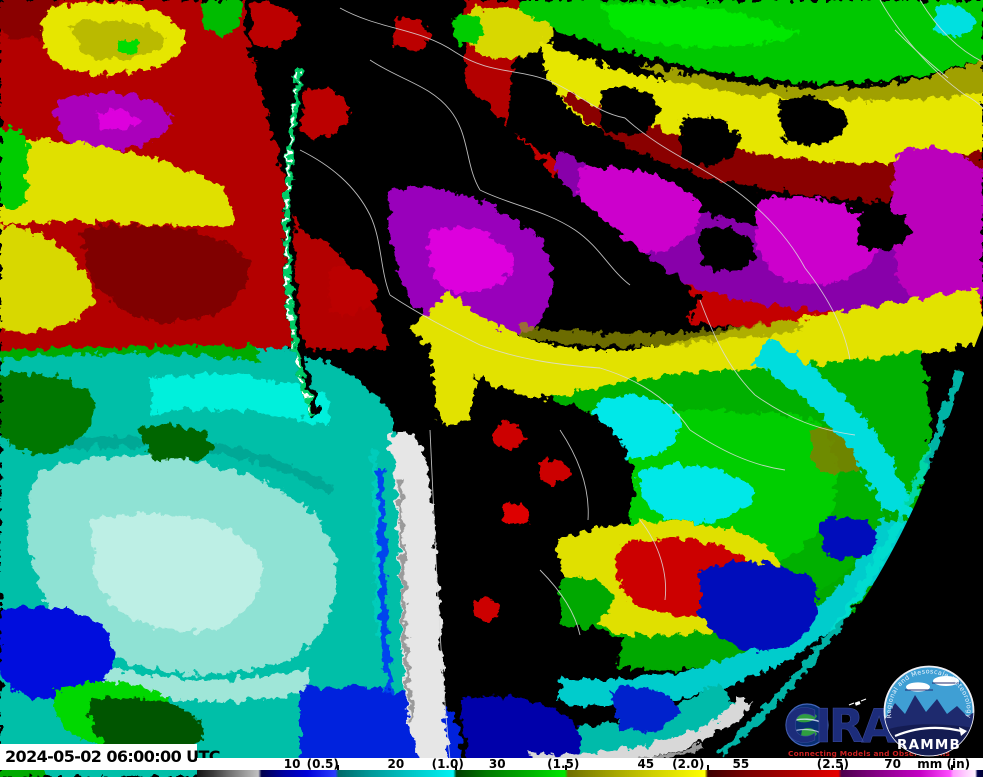 This screenshot has width=983, height=777. I want to click on map-region-cyan-band, so click(240, 399).